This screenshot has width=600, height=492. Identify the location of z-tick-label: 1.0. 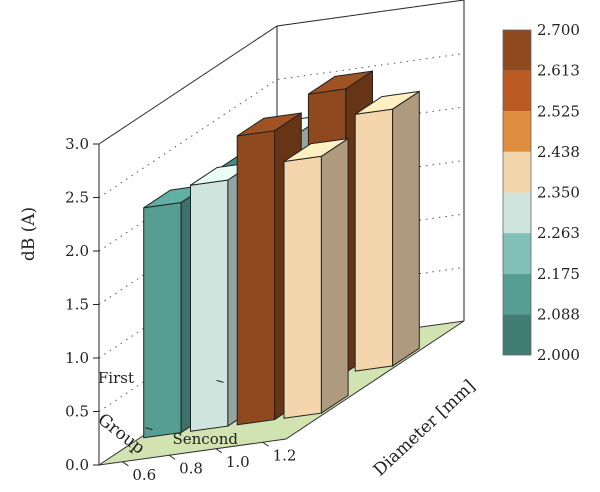
(77, 358).